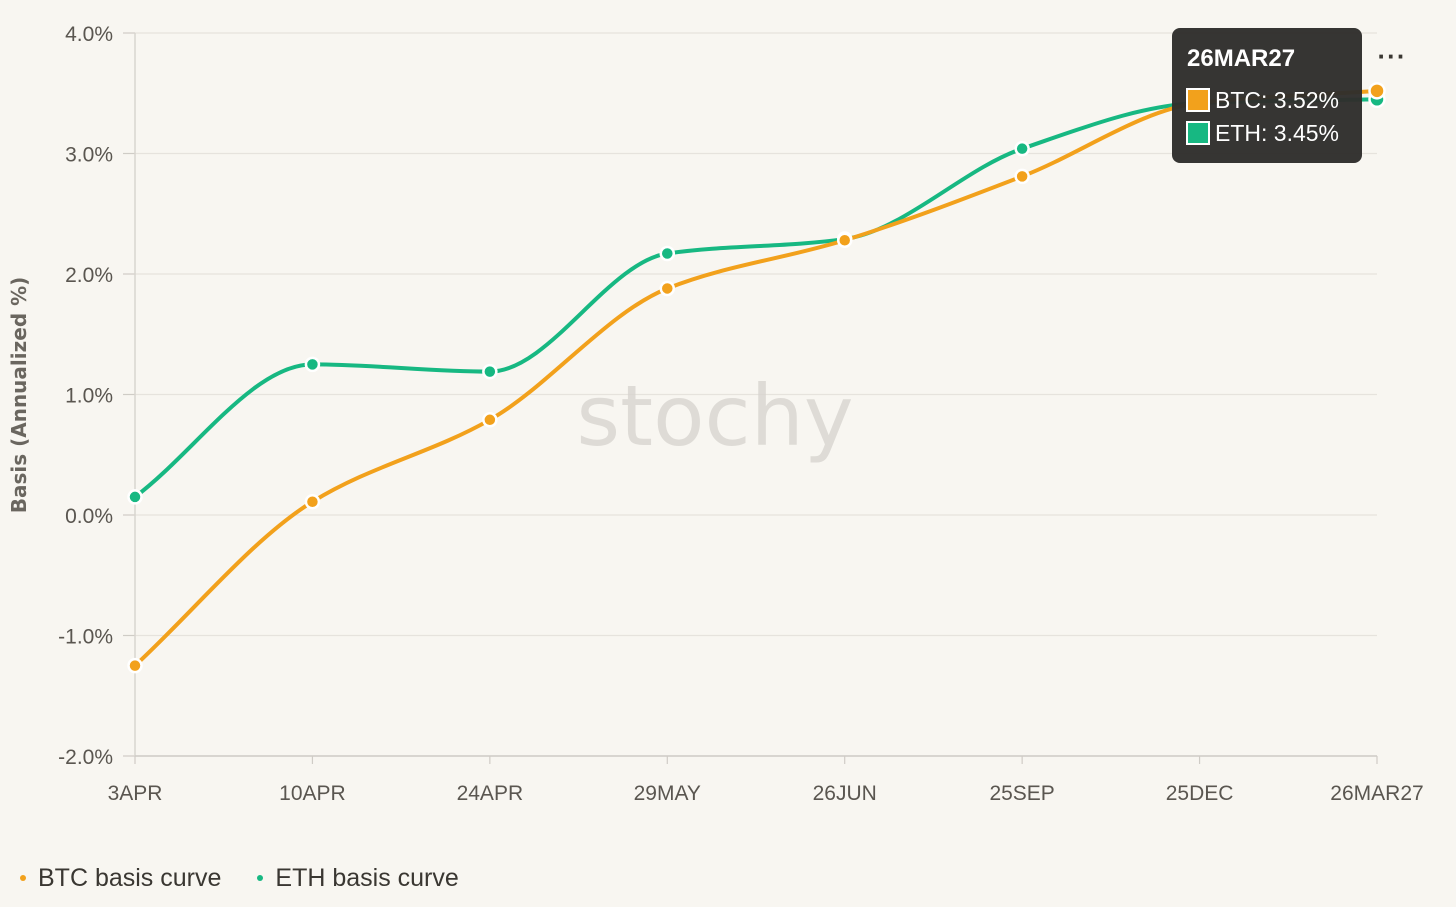  I want to click on btc-point-26mar27, so click(1377, 91).